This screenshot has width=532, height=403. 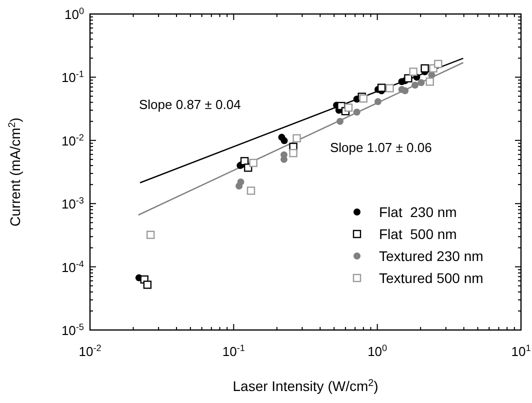 I want to click on x-tick-label: 10$^{-1}$, so click(x=233, y=351).